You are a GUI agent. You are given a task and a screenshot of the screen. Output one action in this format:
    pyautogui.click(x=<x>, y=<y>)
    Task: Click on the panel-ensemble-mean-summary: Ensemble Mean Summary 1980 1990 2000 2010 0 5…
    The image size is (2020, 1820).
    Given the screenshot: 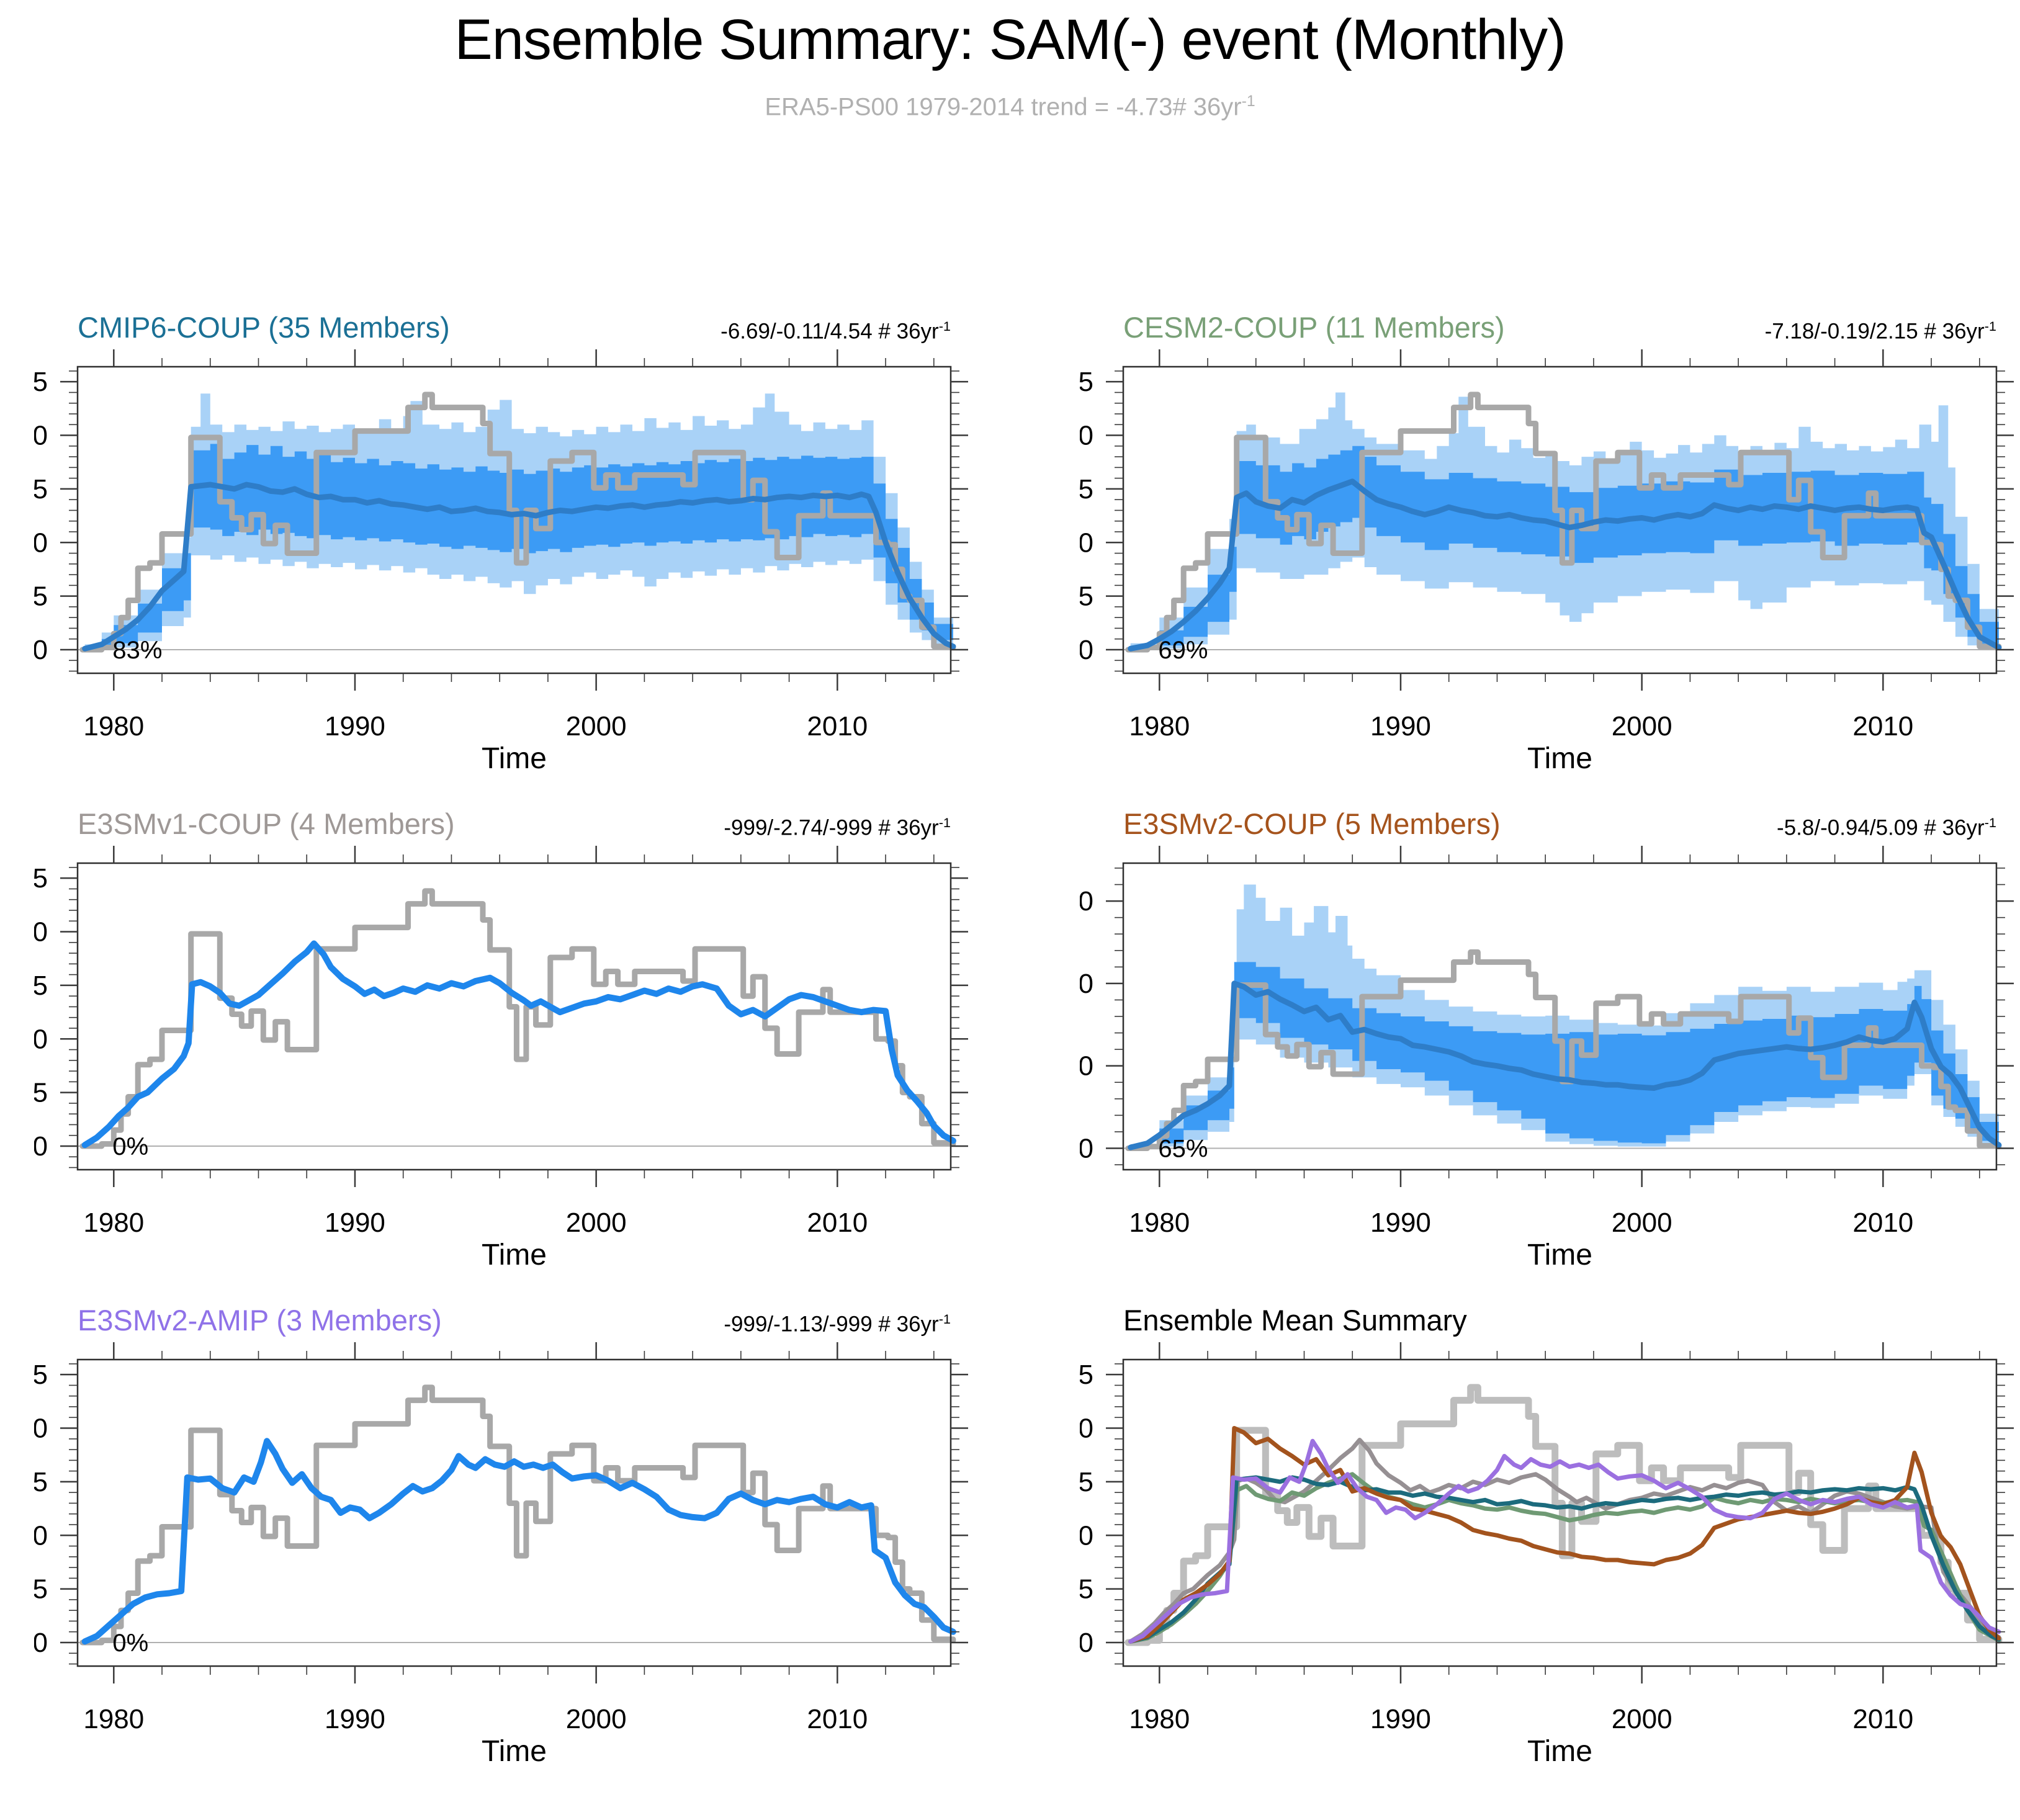 What is the action you would take?
    pyautogui.click(x=1550, y=1548)
    